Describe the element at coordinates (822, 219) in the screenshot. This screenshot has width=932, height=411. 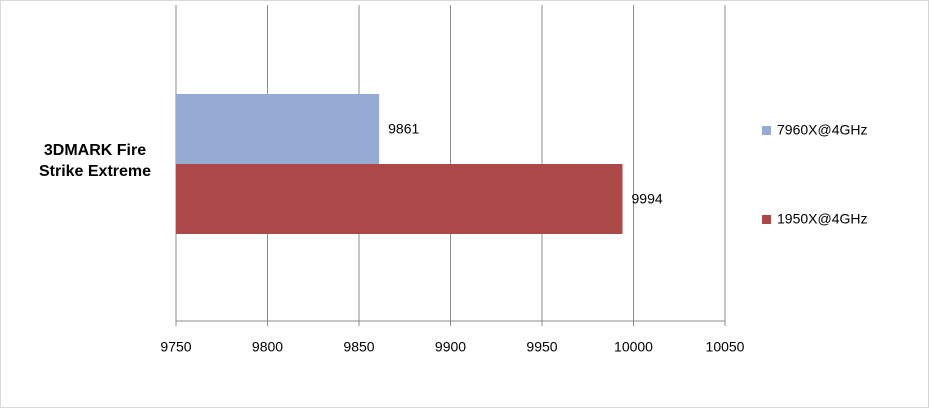
I see `legend-label: 1950X@4GHz` at that location.